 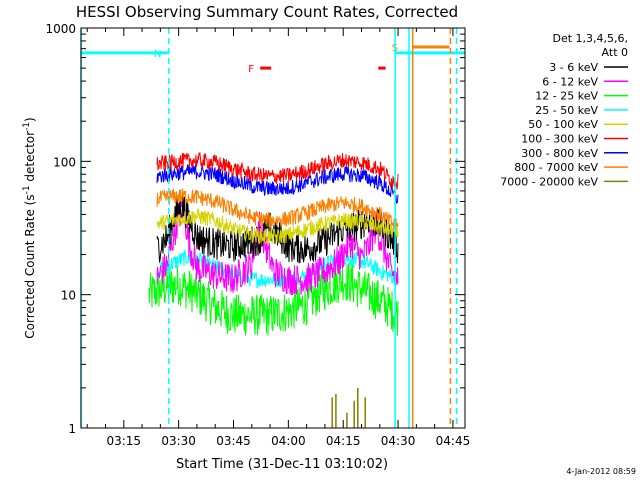 I want to click on x-tick-label: 04:00, so click(x=288, y=441).